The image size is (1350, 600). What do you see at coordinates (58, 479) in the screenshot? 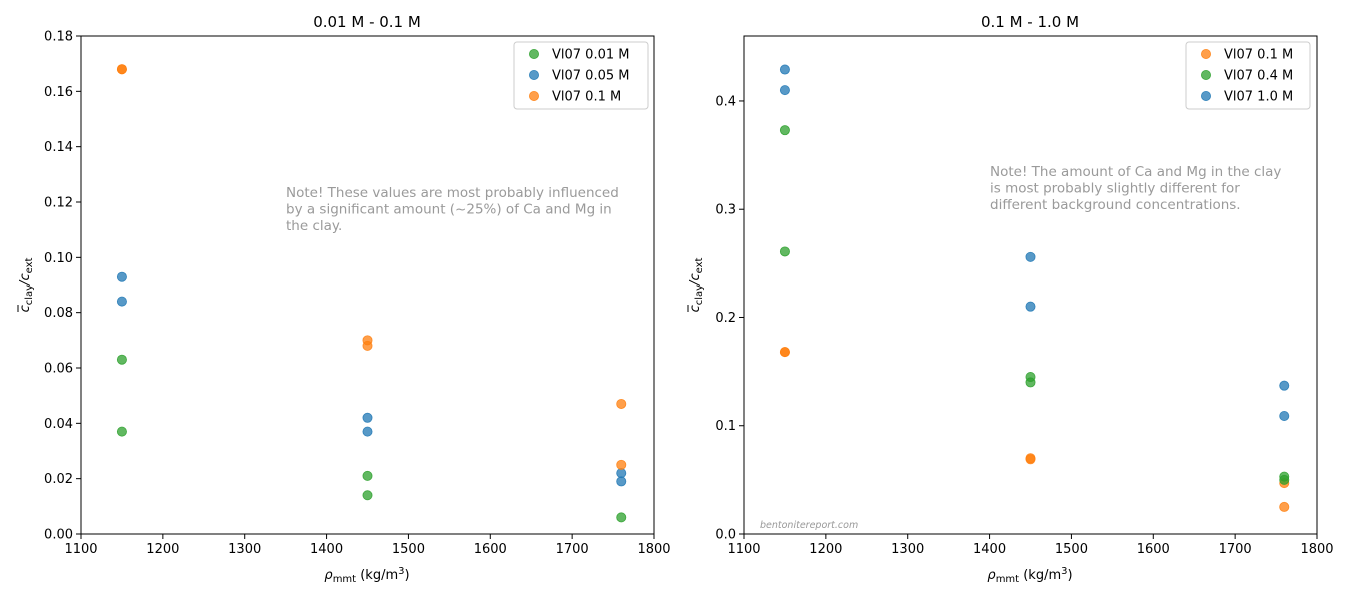
I see `left-y-tick-label: 0.02` at bounding box center [58, 479].